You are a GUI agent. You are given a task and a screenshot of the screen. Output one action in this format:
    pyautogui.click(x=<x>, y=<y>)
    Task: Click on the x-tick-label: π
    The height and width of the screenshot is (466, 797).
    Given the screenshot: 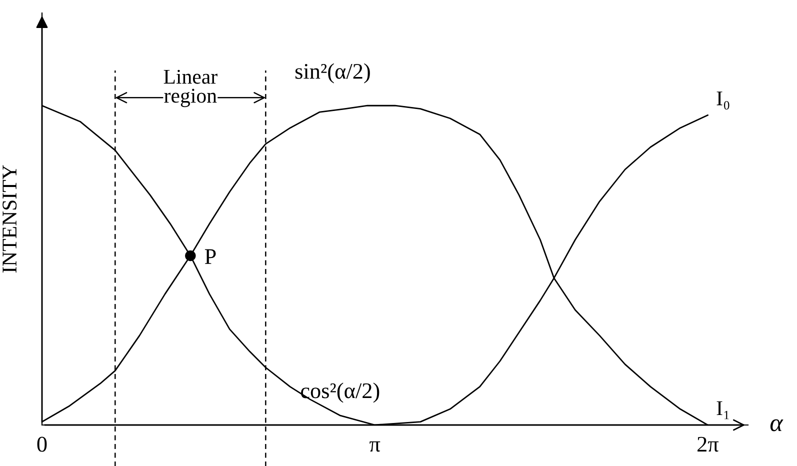 What is the action you would take?
    pyautogui.click(x=375, y=446)
    